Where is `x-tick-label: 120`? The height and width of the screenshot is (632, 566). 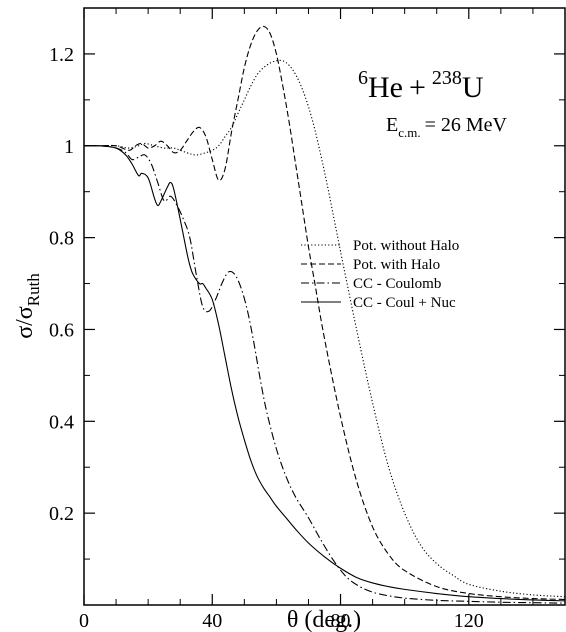
x-tick-label: 120 is located at coordinates (469, 621).